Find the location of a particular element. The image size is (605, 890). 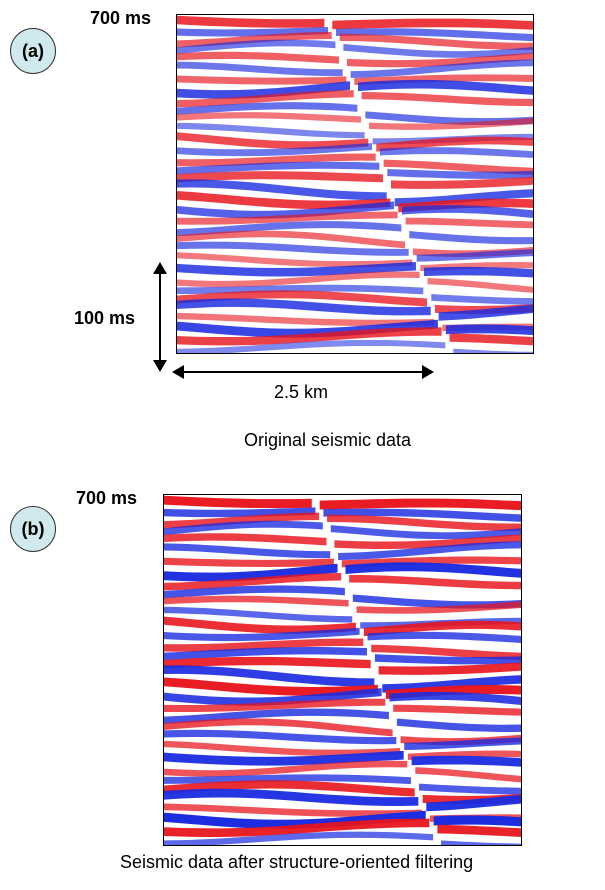

panel-a-caption: Original seismic data is located at coordinates (328, 440).